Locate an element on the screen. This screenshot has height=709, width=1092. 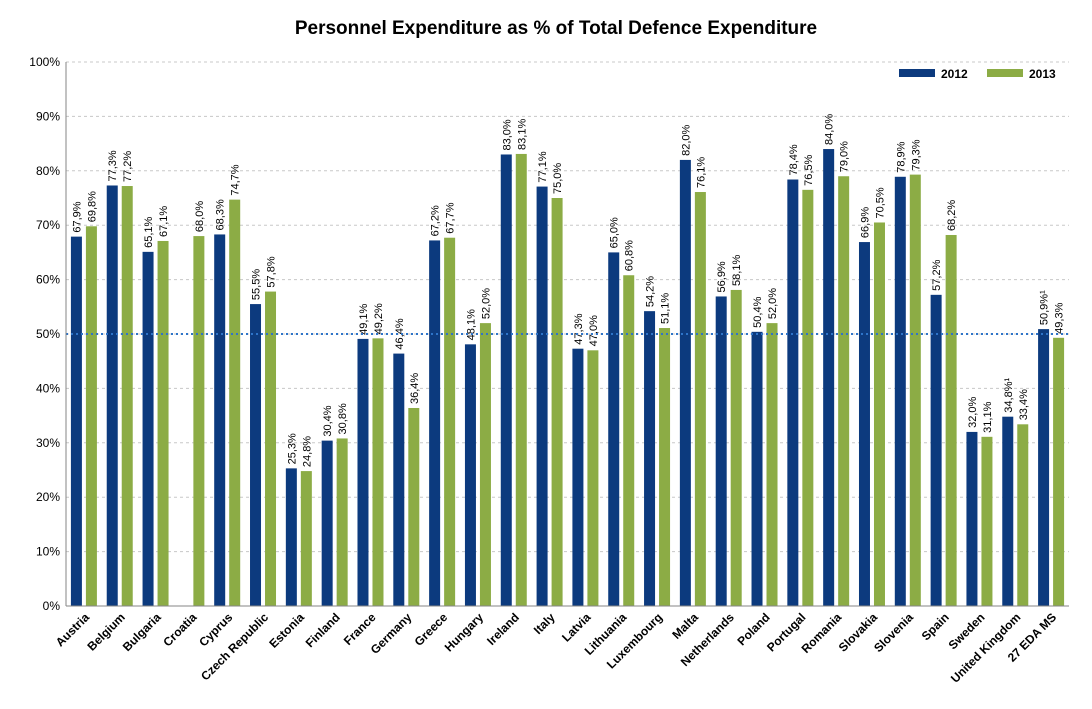
data-label-2012: 65,0% is located at coordinates (615, 232).